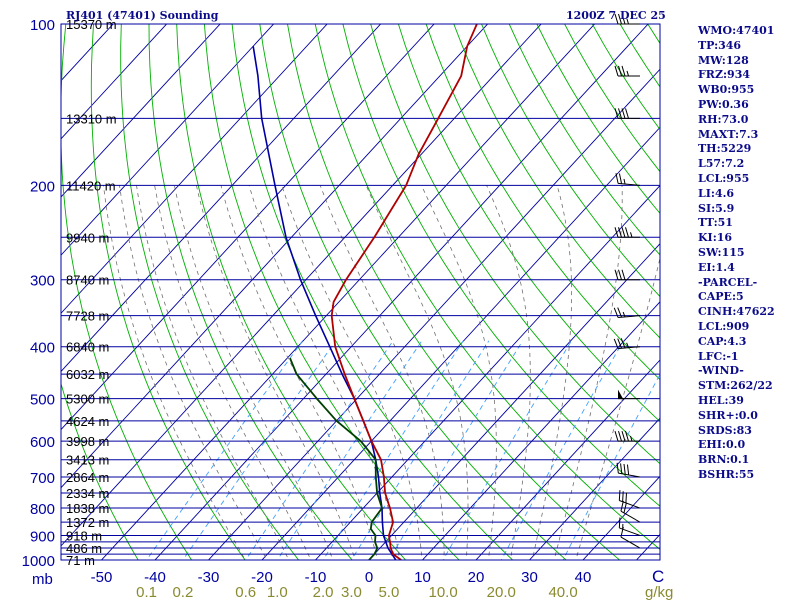 This screenshot has height=600, width=800. I want to click on mixing-ratio-tick-label: 1.0, so click(277, 592).